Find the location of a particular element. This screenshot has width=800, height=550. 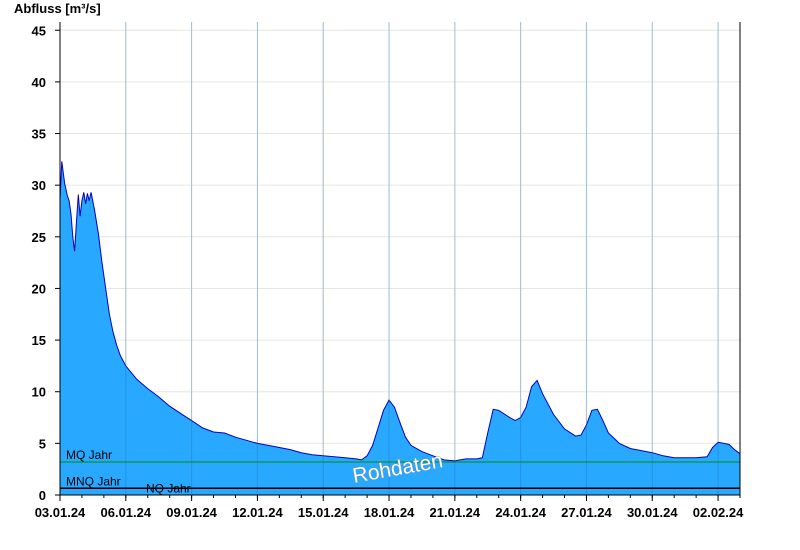

x-tick-label: 27.01.24 is located at coordinates (586, 512).